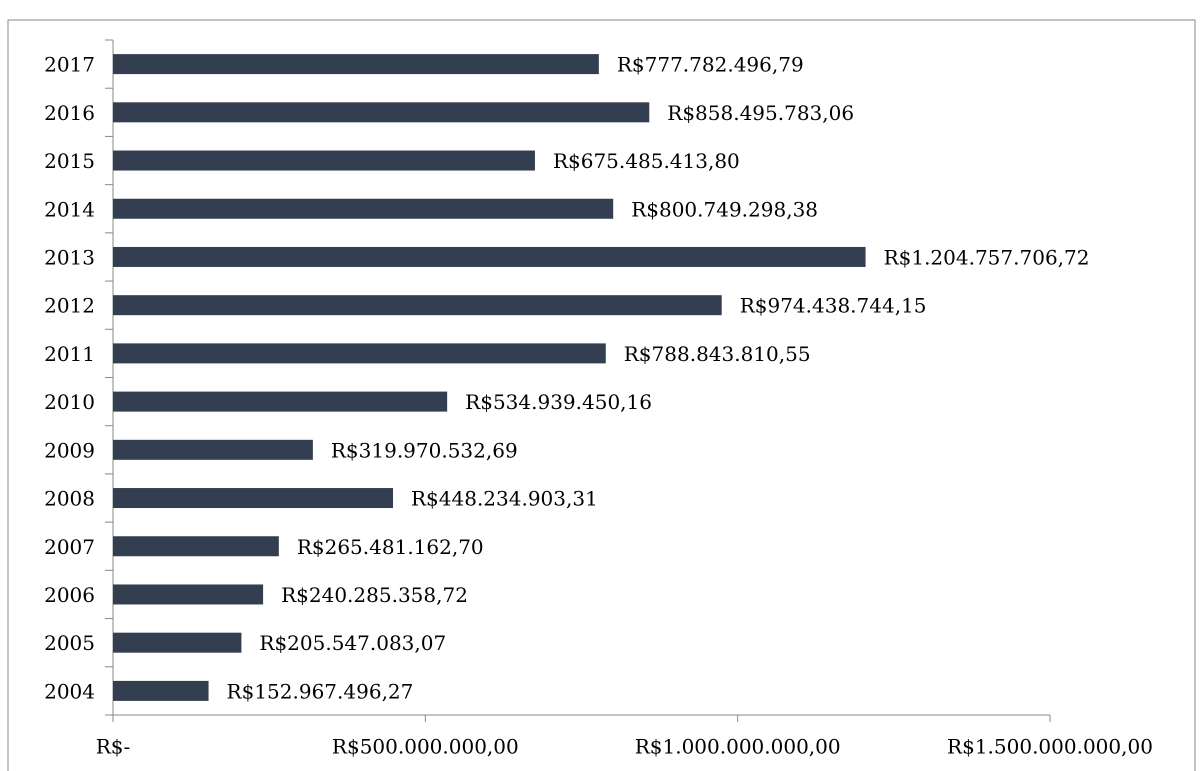 This screenshot has width=1202, height=771. I want to click on y-tick-label: 2014, so click(69, 209).